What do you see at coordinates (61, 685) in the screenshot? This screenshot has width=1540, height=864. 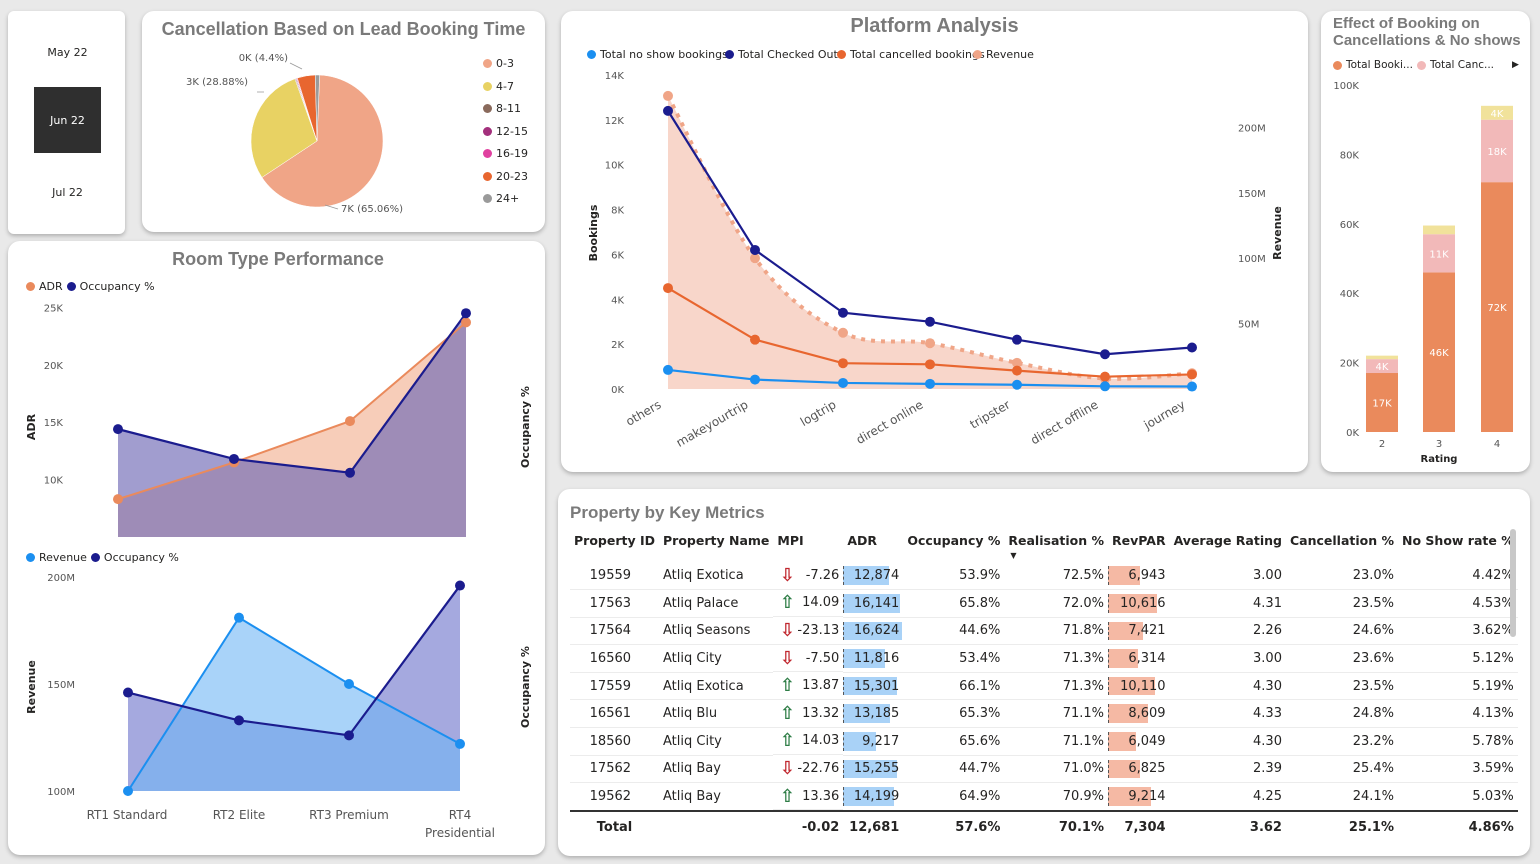 I see `room-bottom-y-tick: 150M` at bounding box center [61, 685].